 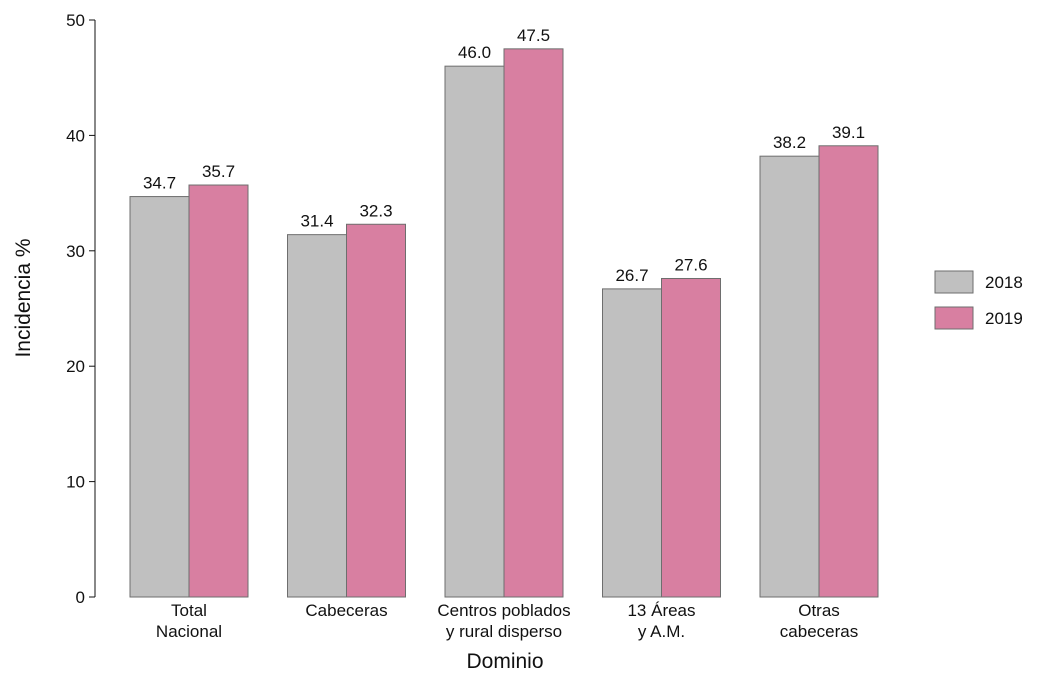 What do you see at coordinates (978, 300) in the screenshot?
I see `legend: 2018 2019` at bounding box center [978, 300].